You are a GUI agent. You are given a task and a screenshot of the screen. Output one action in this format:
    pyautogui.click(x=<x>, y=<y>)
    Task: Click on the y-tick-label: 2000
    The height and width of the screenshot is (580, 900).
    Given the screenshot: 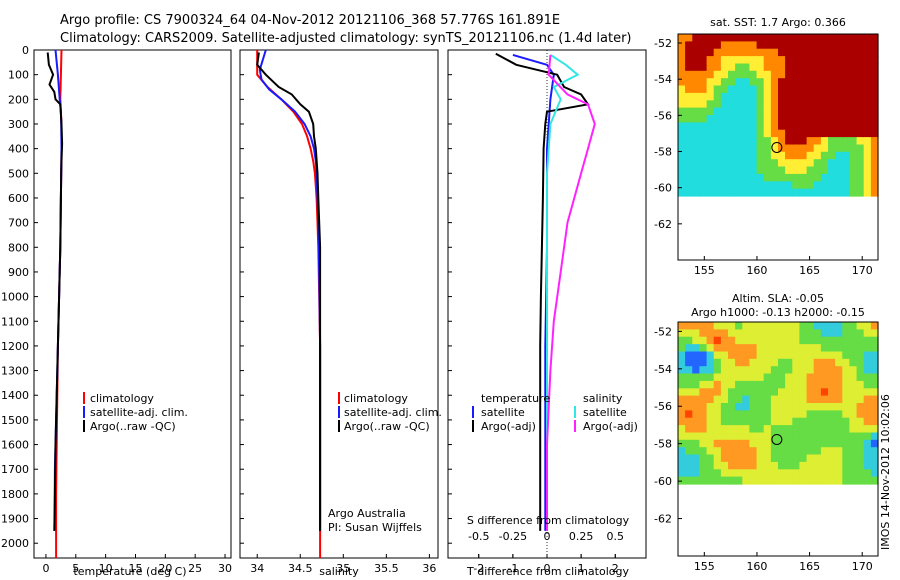 What is the action you would take?
    pyautogui.click(x=15, y=543)
    